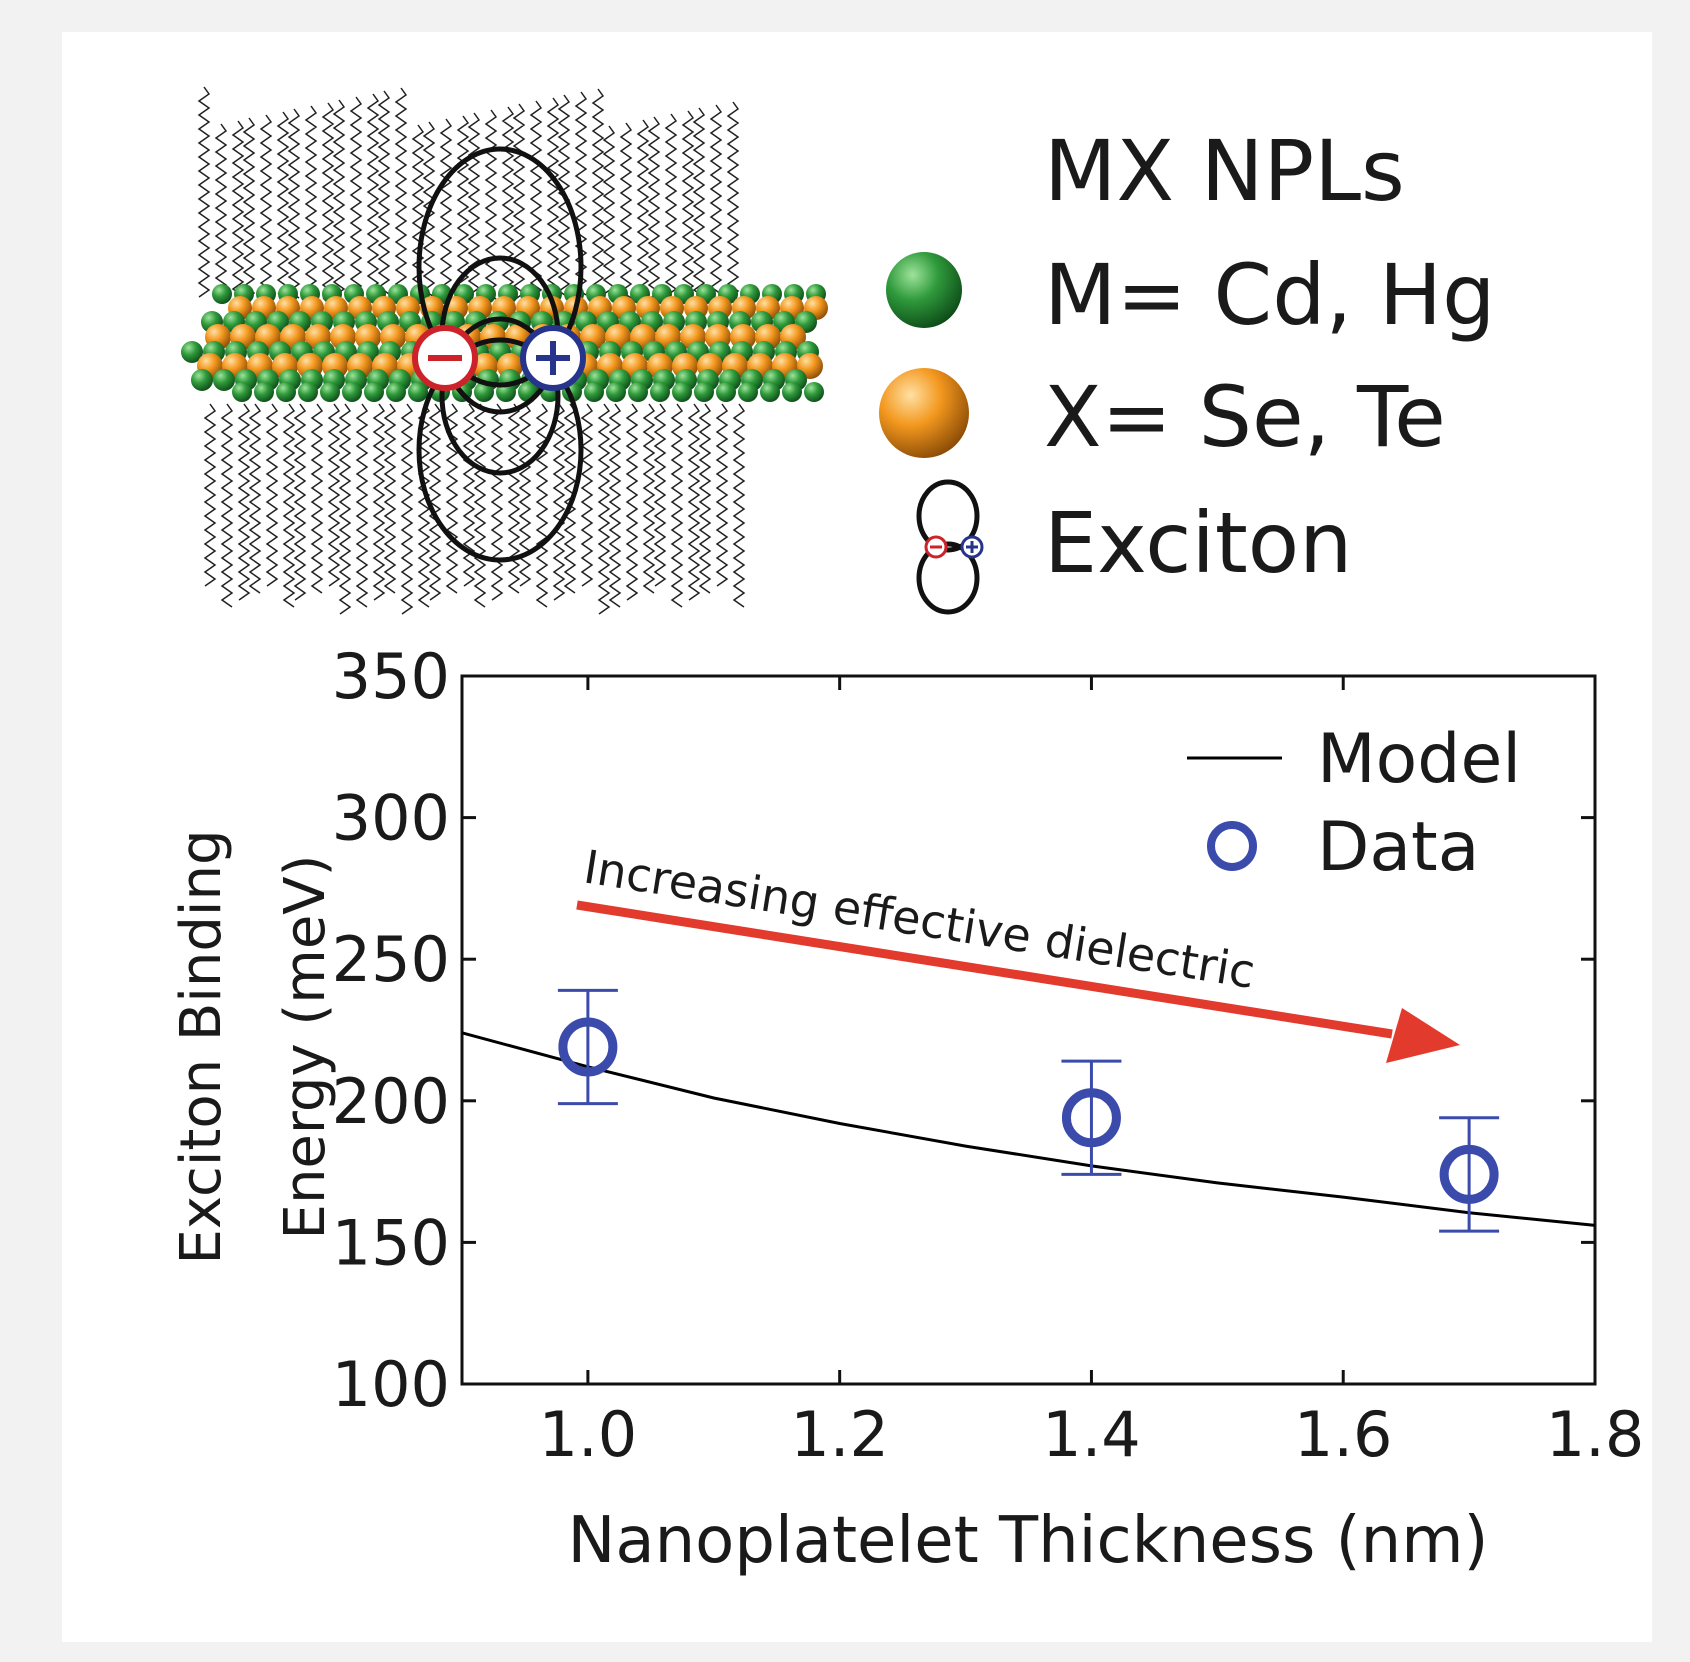 This screenshot has height=1662, width=1690. I want to click on legend-data-label: Data, so click(1398, 847).